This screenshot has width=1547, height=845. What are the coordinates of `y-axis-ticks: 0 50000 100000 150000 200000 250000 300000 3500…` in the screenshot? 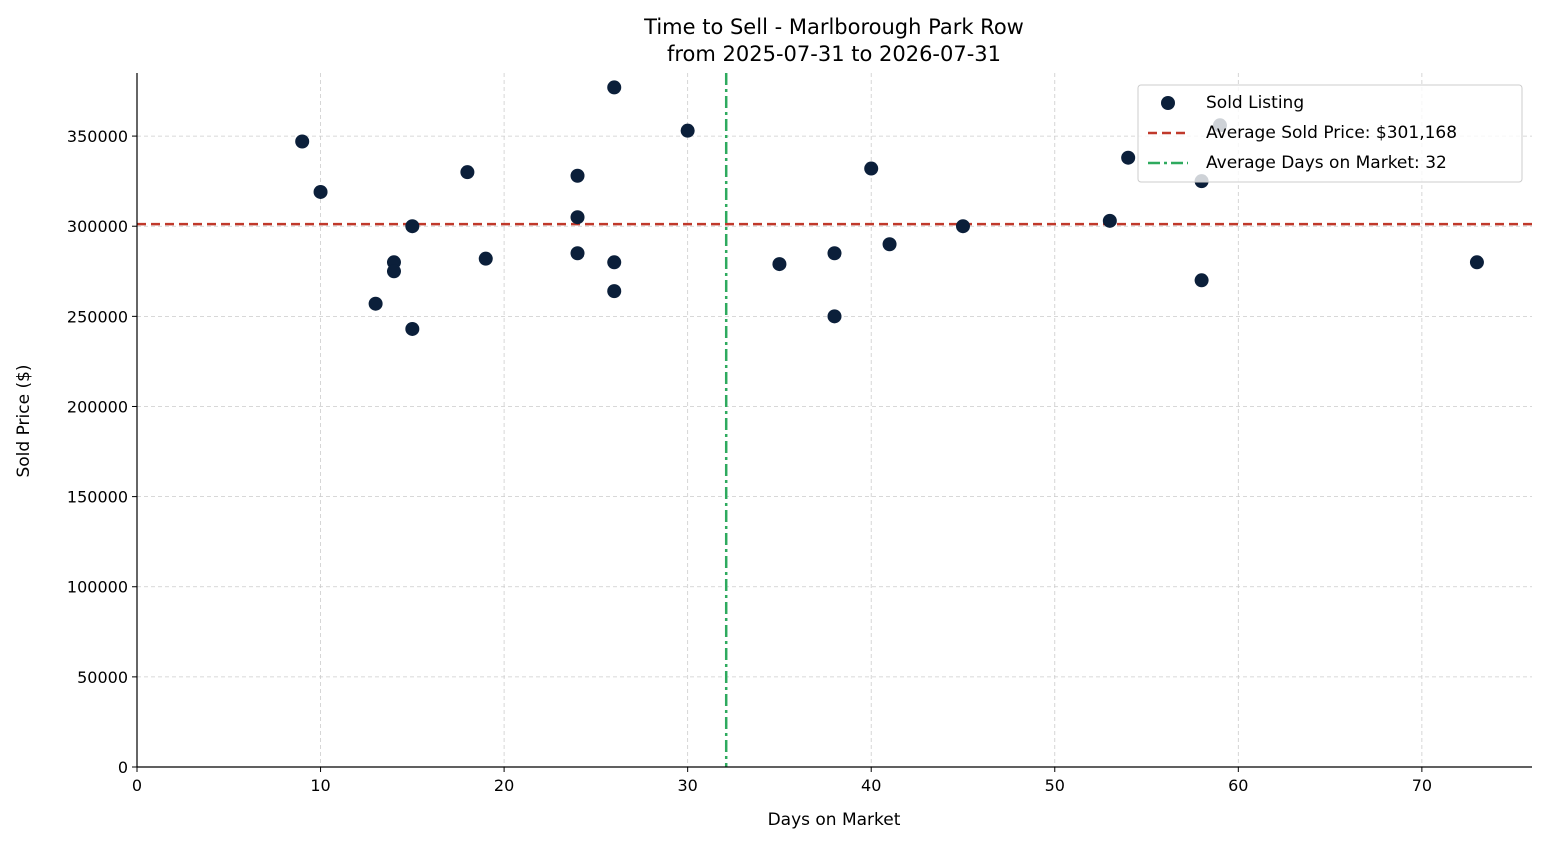 It's located at (102, 452).